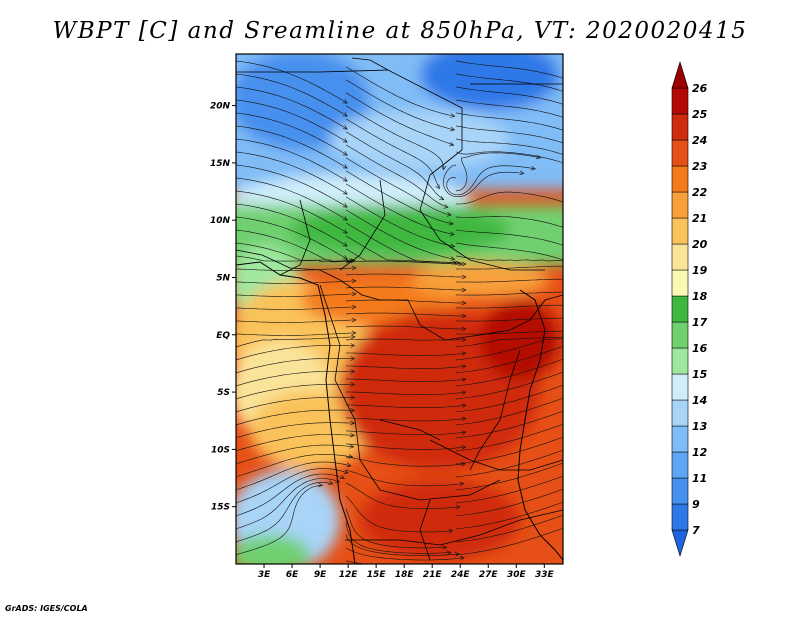  Describe the element at coordinates (700, 322) in the screenshot. I see `colorbar-label: 17` at that location.